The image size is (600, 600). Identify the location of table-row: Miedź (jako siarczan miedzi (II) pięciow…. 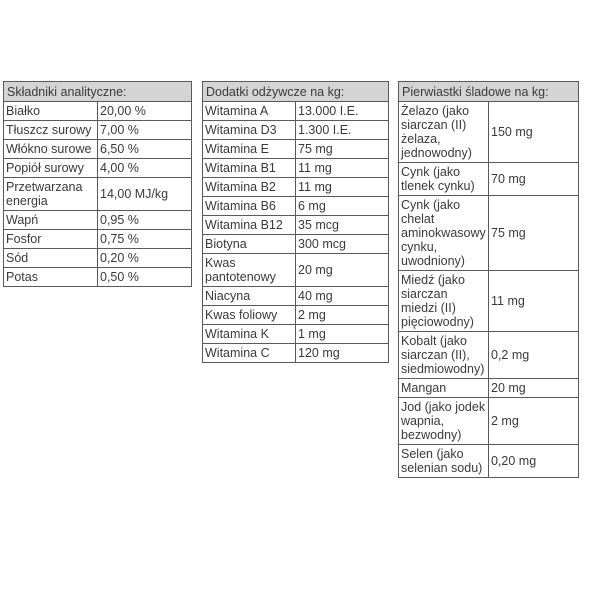
(488, 301).